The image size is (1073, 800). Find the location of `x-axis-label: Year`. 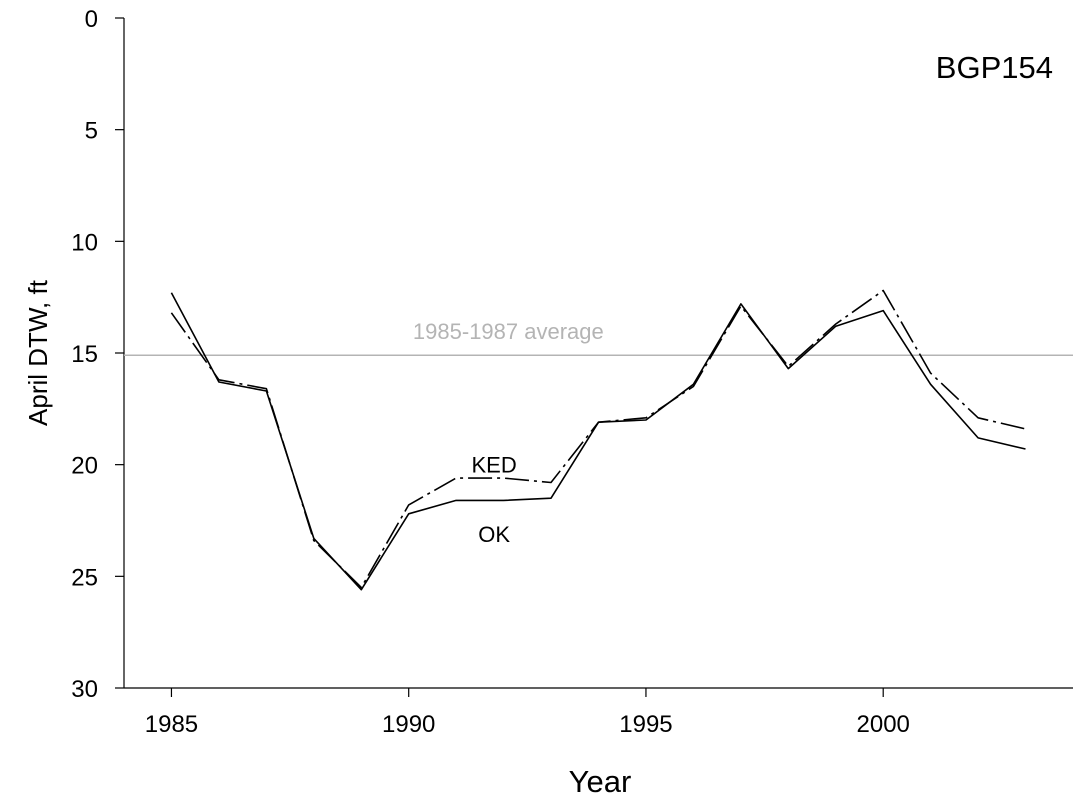

x-axis-label: Year is located at coordinates (600, 781).